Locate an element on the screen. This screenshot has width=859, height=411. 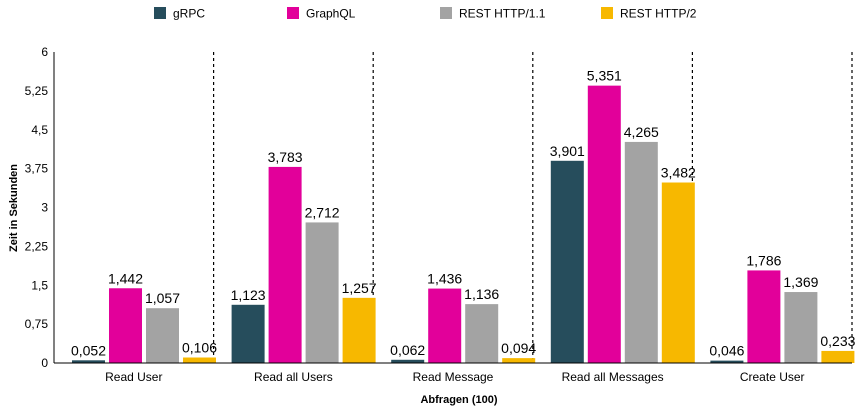
data-label-rest-http-2-read-all-messages: 3,482 is located at coordinates (678, 173).